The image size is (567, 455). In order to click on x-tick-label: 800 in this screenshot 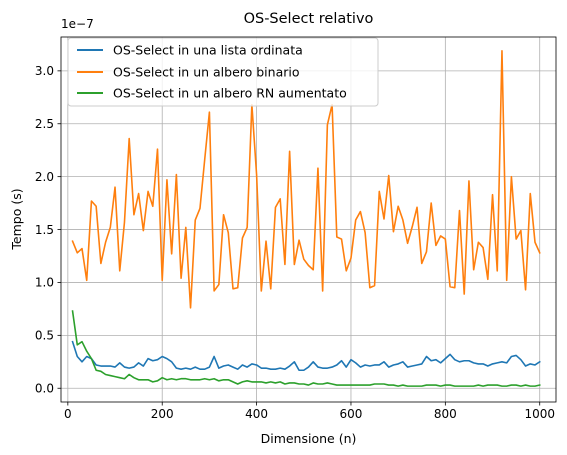, I will do `click(445, 414)`.